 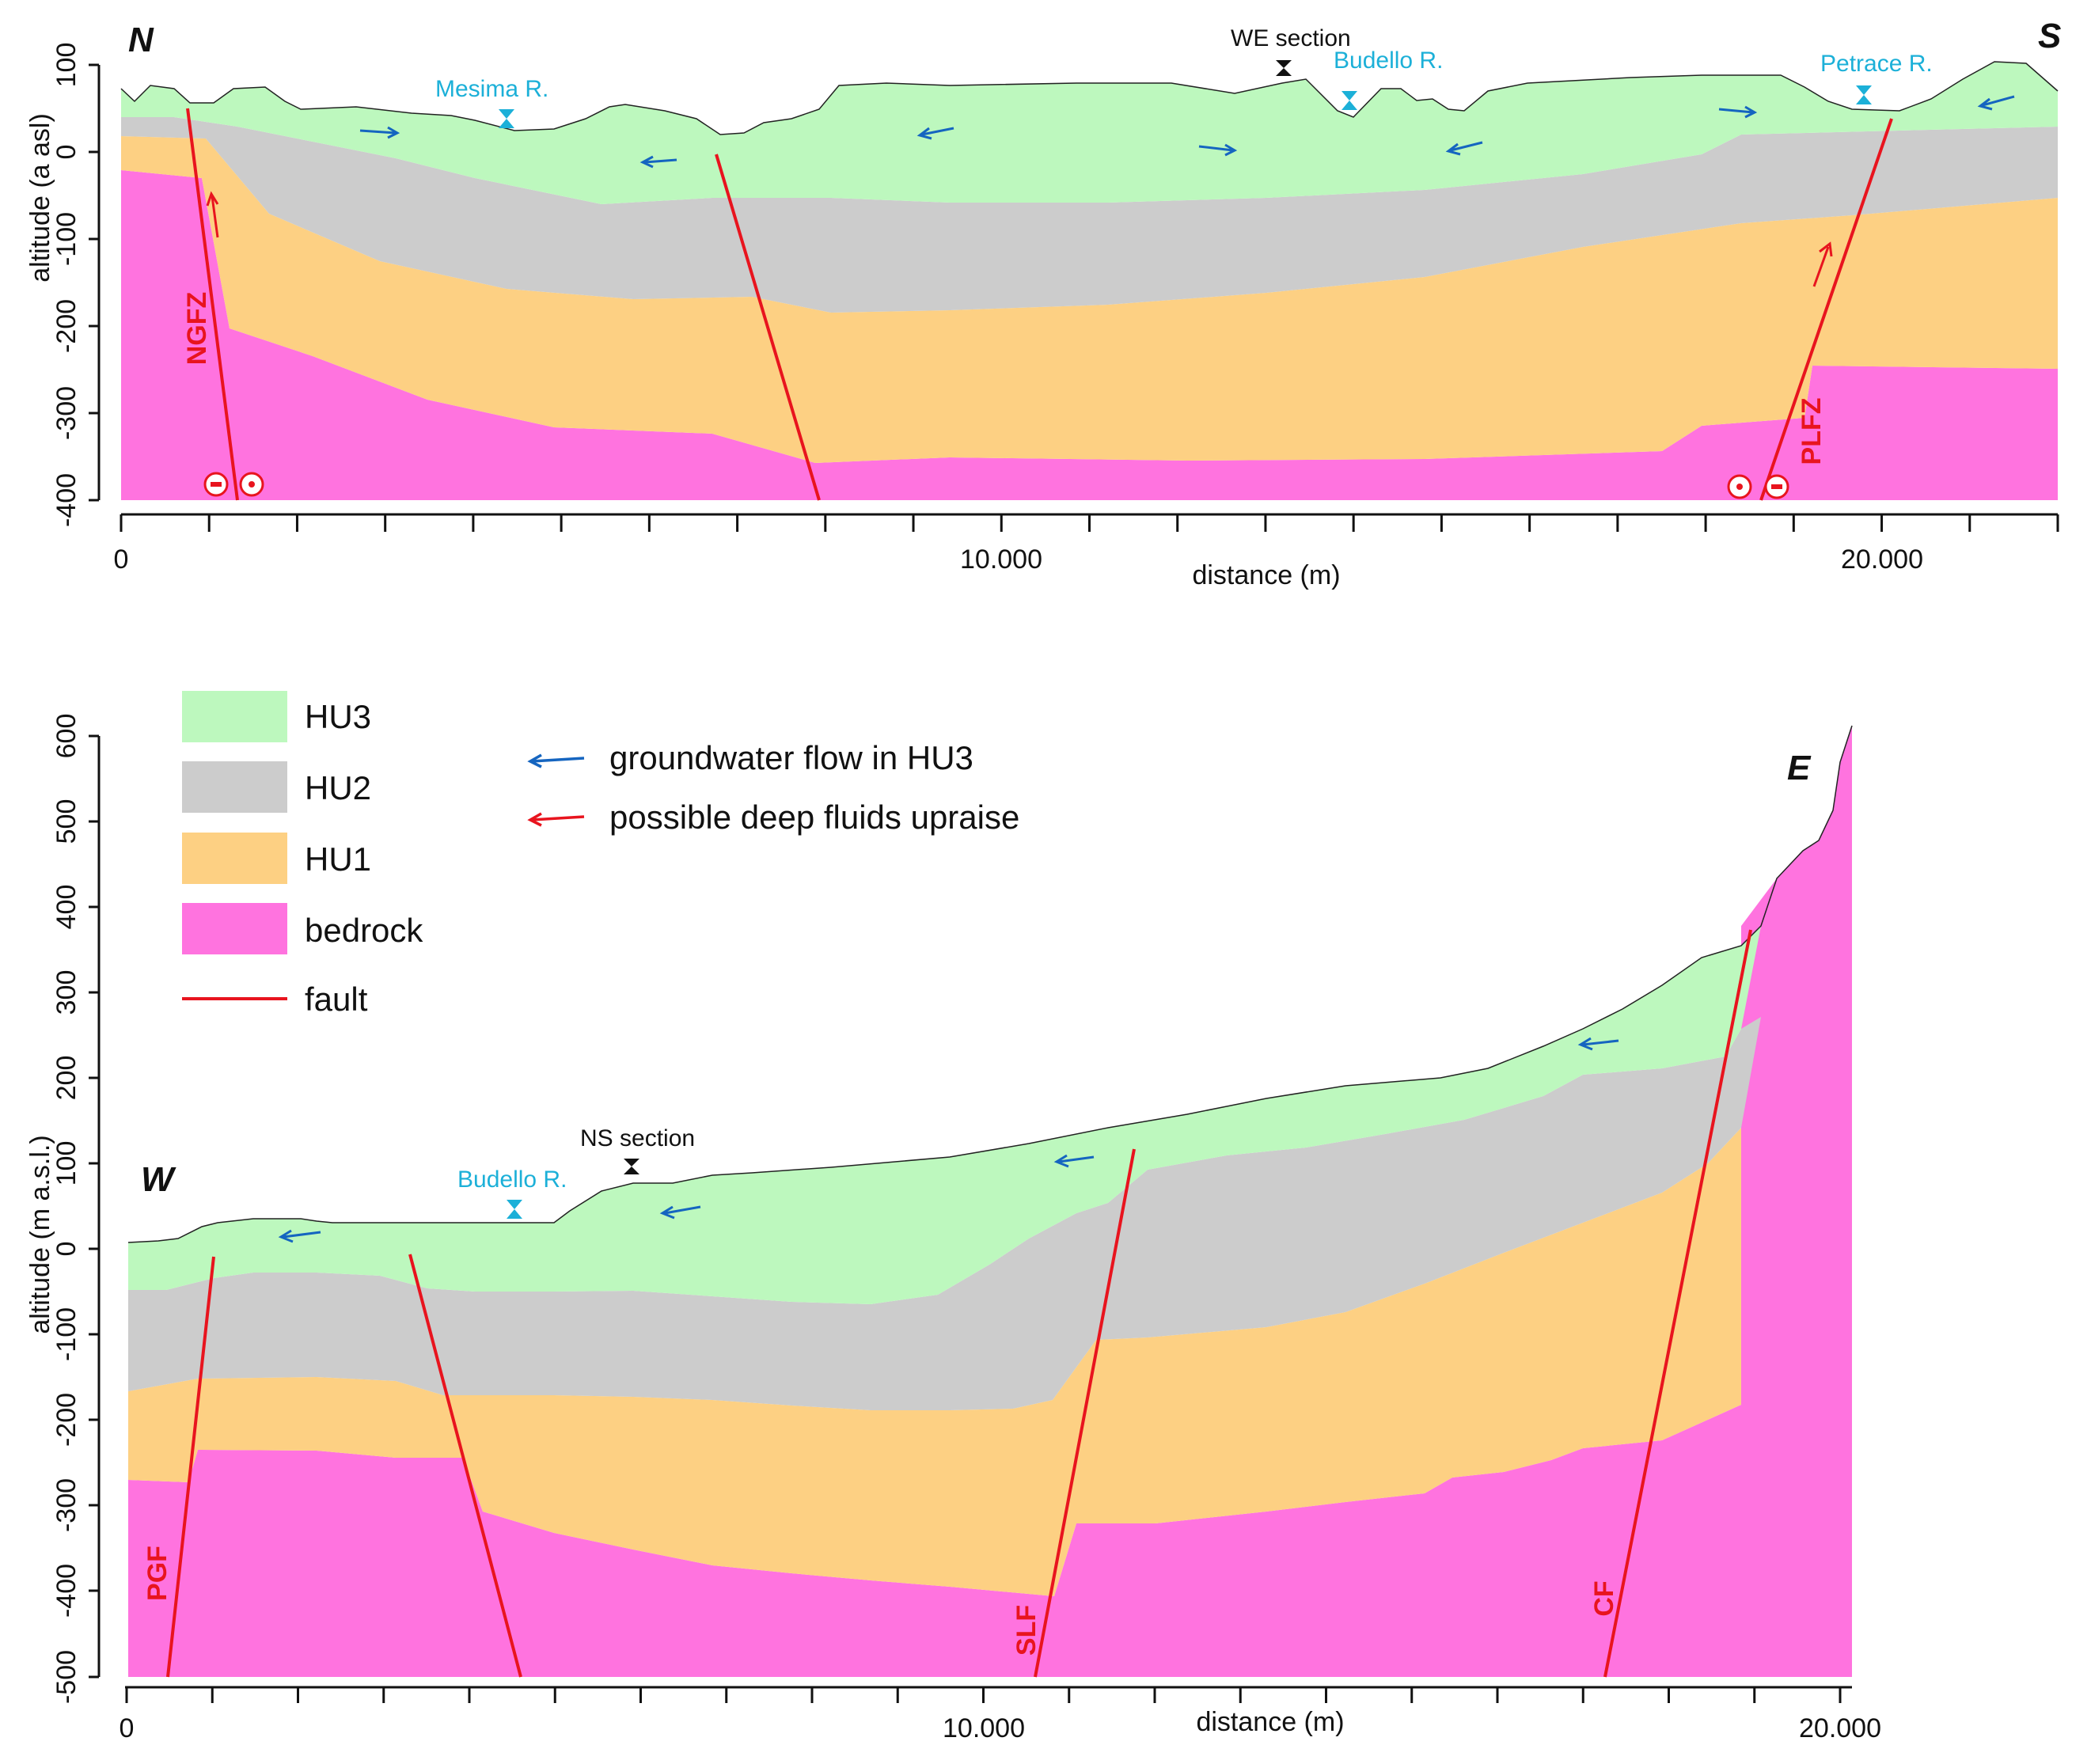 What do you see at coordinates (1089, 523) in the screenshot?
I see `ns-x-ticks` at bounding box center [1089, 523].